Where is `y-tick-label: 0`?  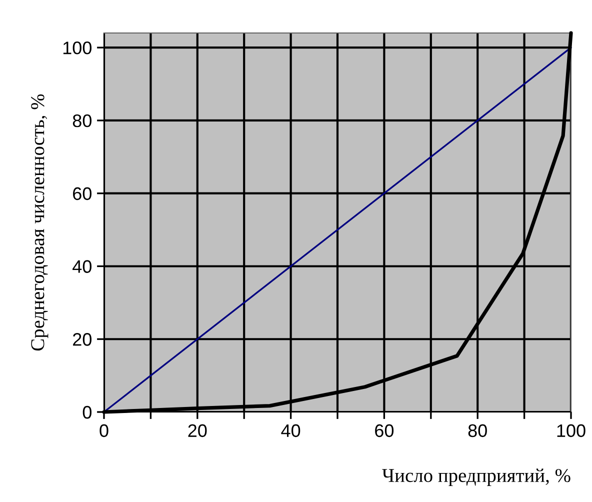 y-tick-label: 0 is located at coordinates (87, 412).